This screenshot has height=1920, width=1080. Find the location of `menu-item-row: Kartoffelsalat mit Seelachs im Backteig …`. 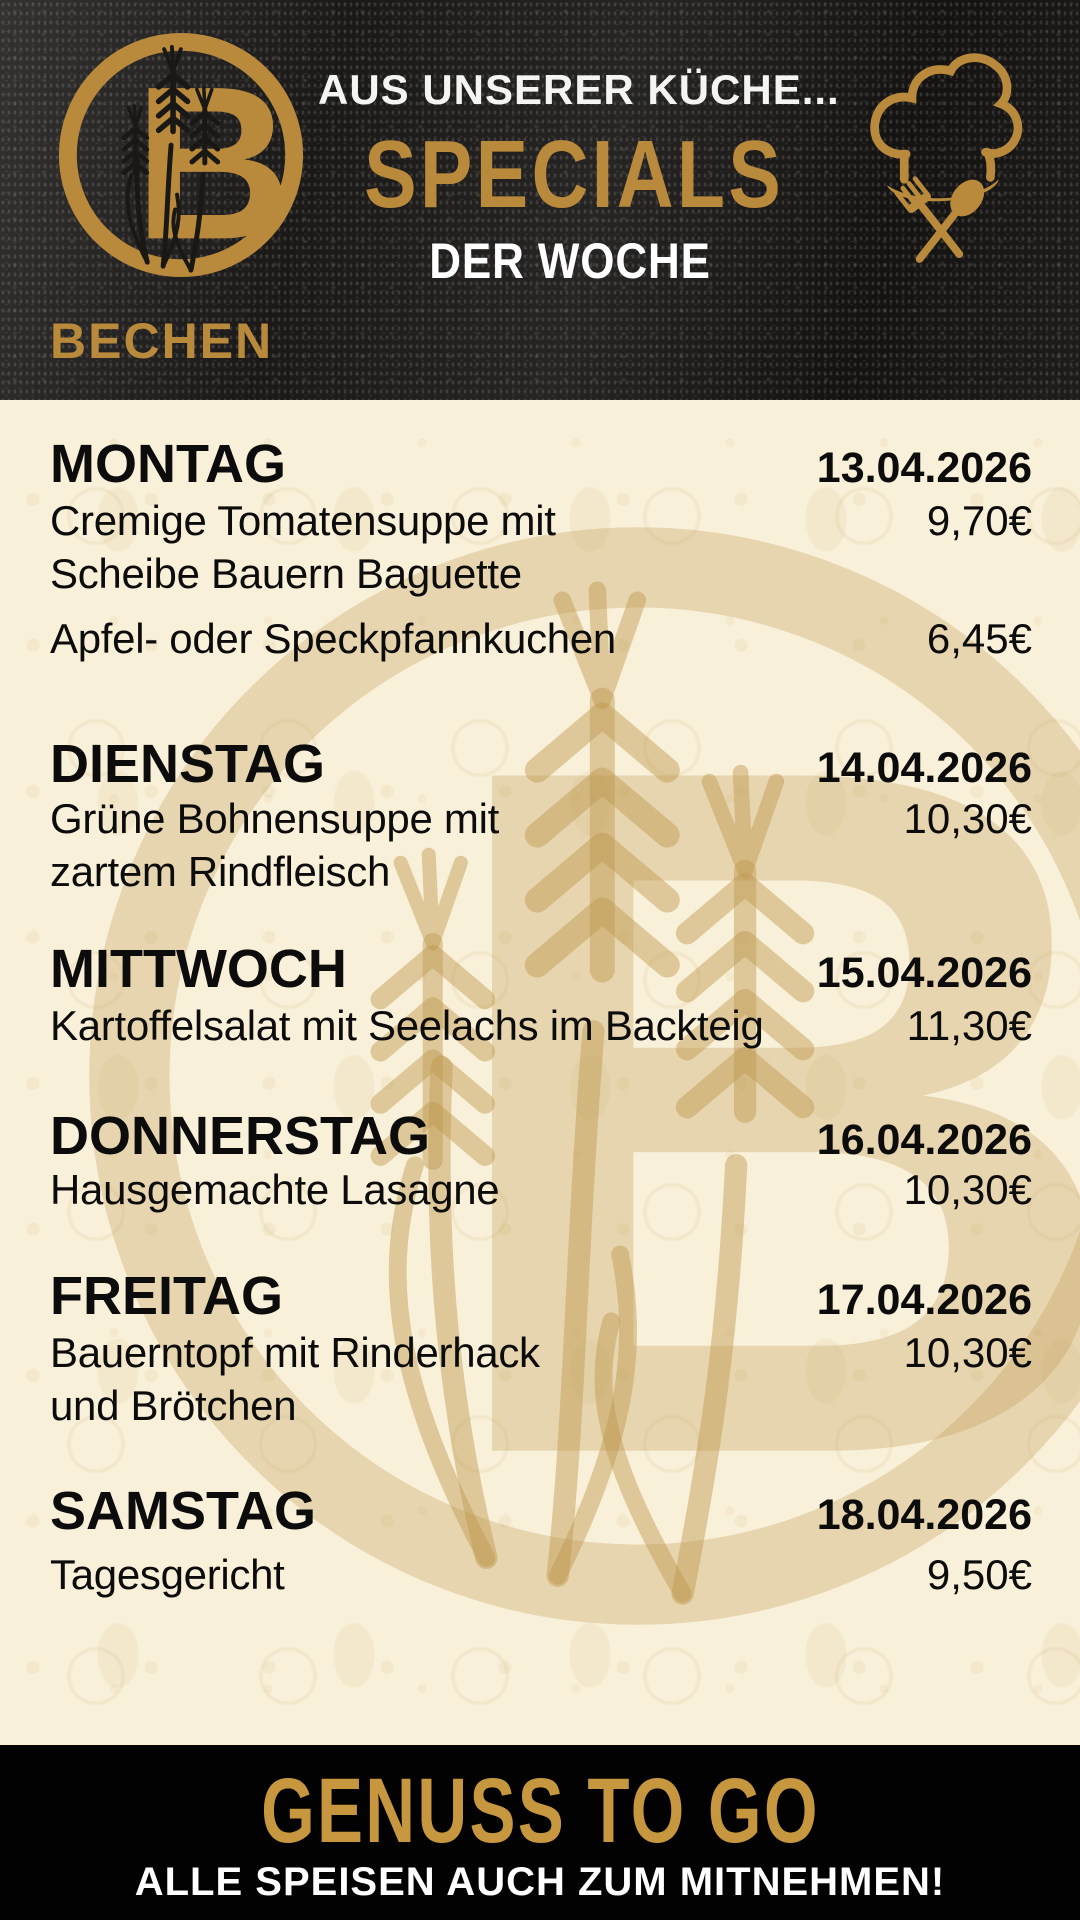

menu-item-row: Kartoffelsalat mit Seelachs im Backteig … is located at coordinates (541, 1025).